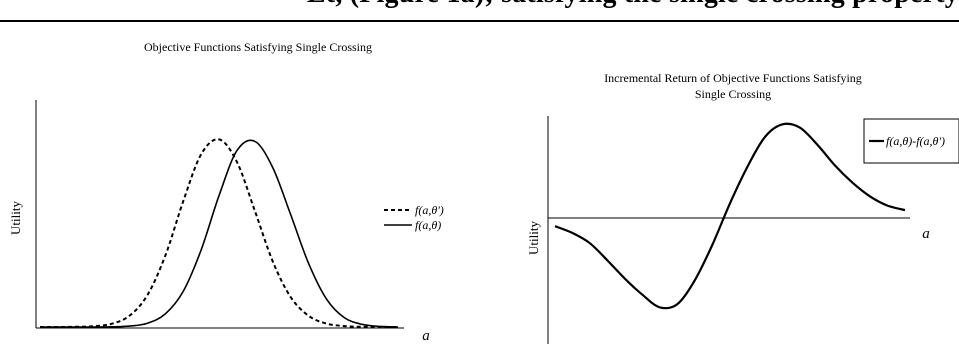 Image resolution: width=959 pixels, height=364 pixels. What do you see at coordinates (479, 21) in the screenshot?
I see `header-rule` at bounding box center [479, 21].